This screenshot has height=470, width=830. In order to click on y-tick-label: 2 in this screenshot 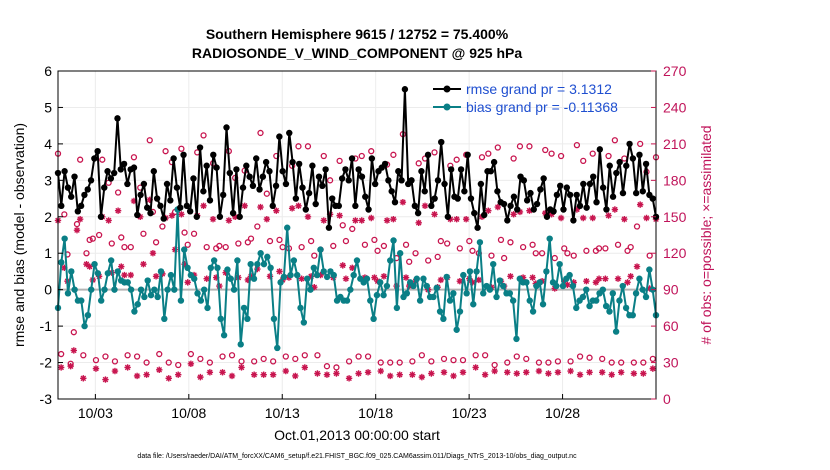, I will do `click(48, 217)`.